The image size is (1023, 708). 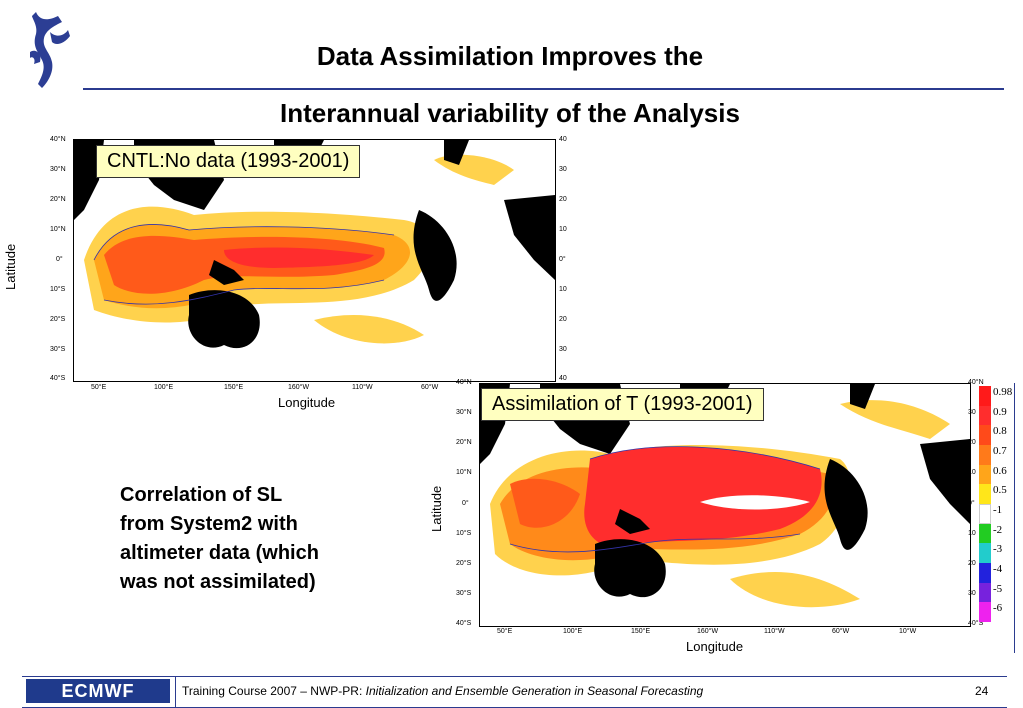 I want to click on footer-separator, so click(x=175, y=691).